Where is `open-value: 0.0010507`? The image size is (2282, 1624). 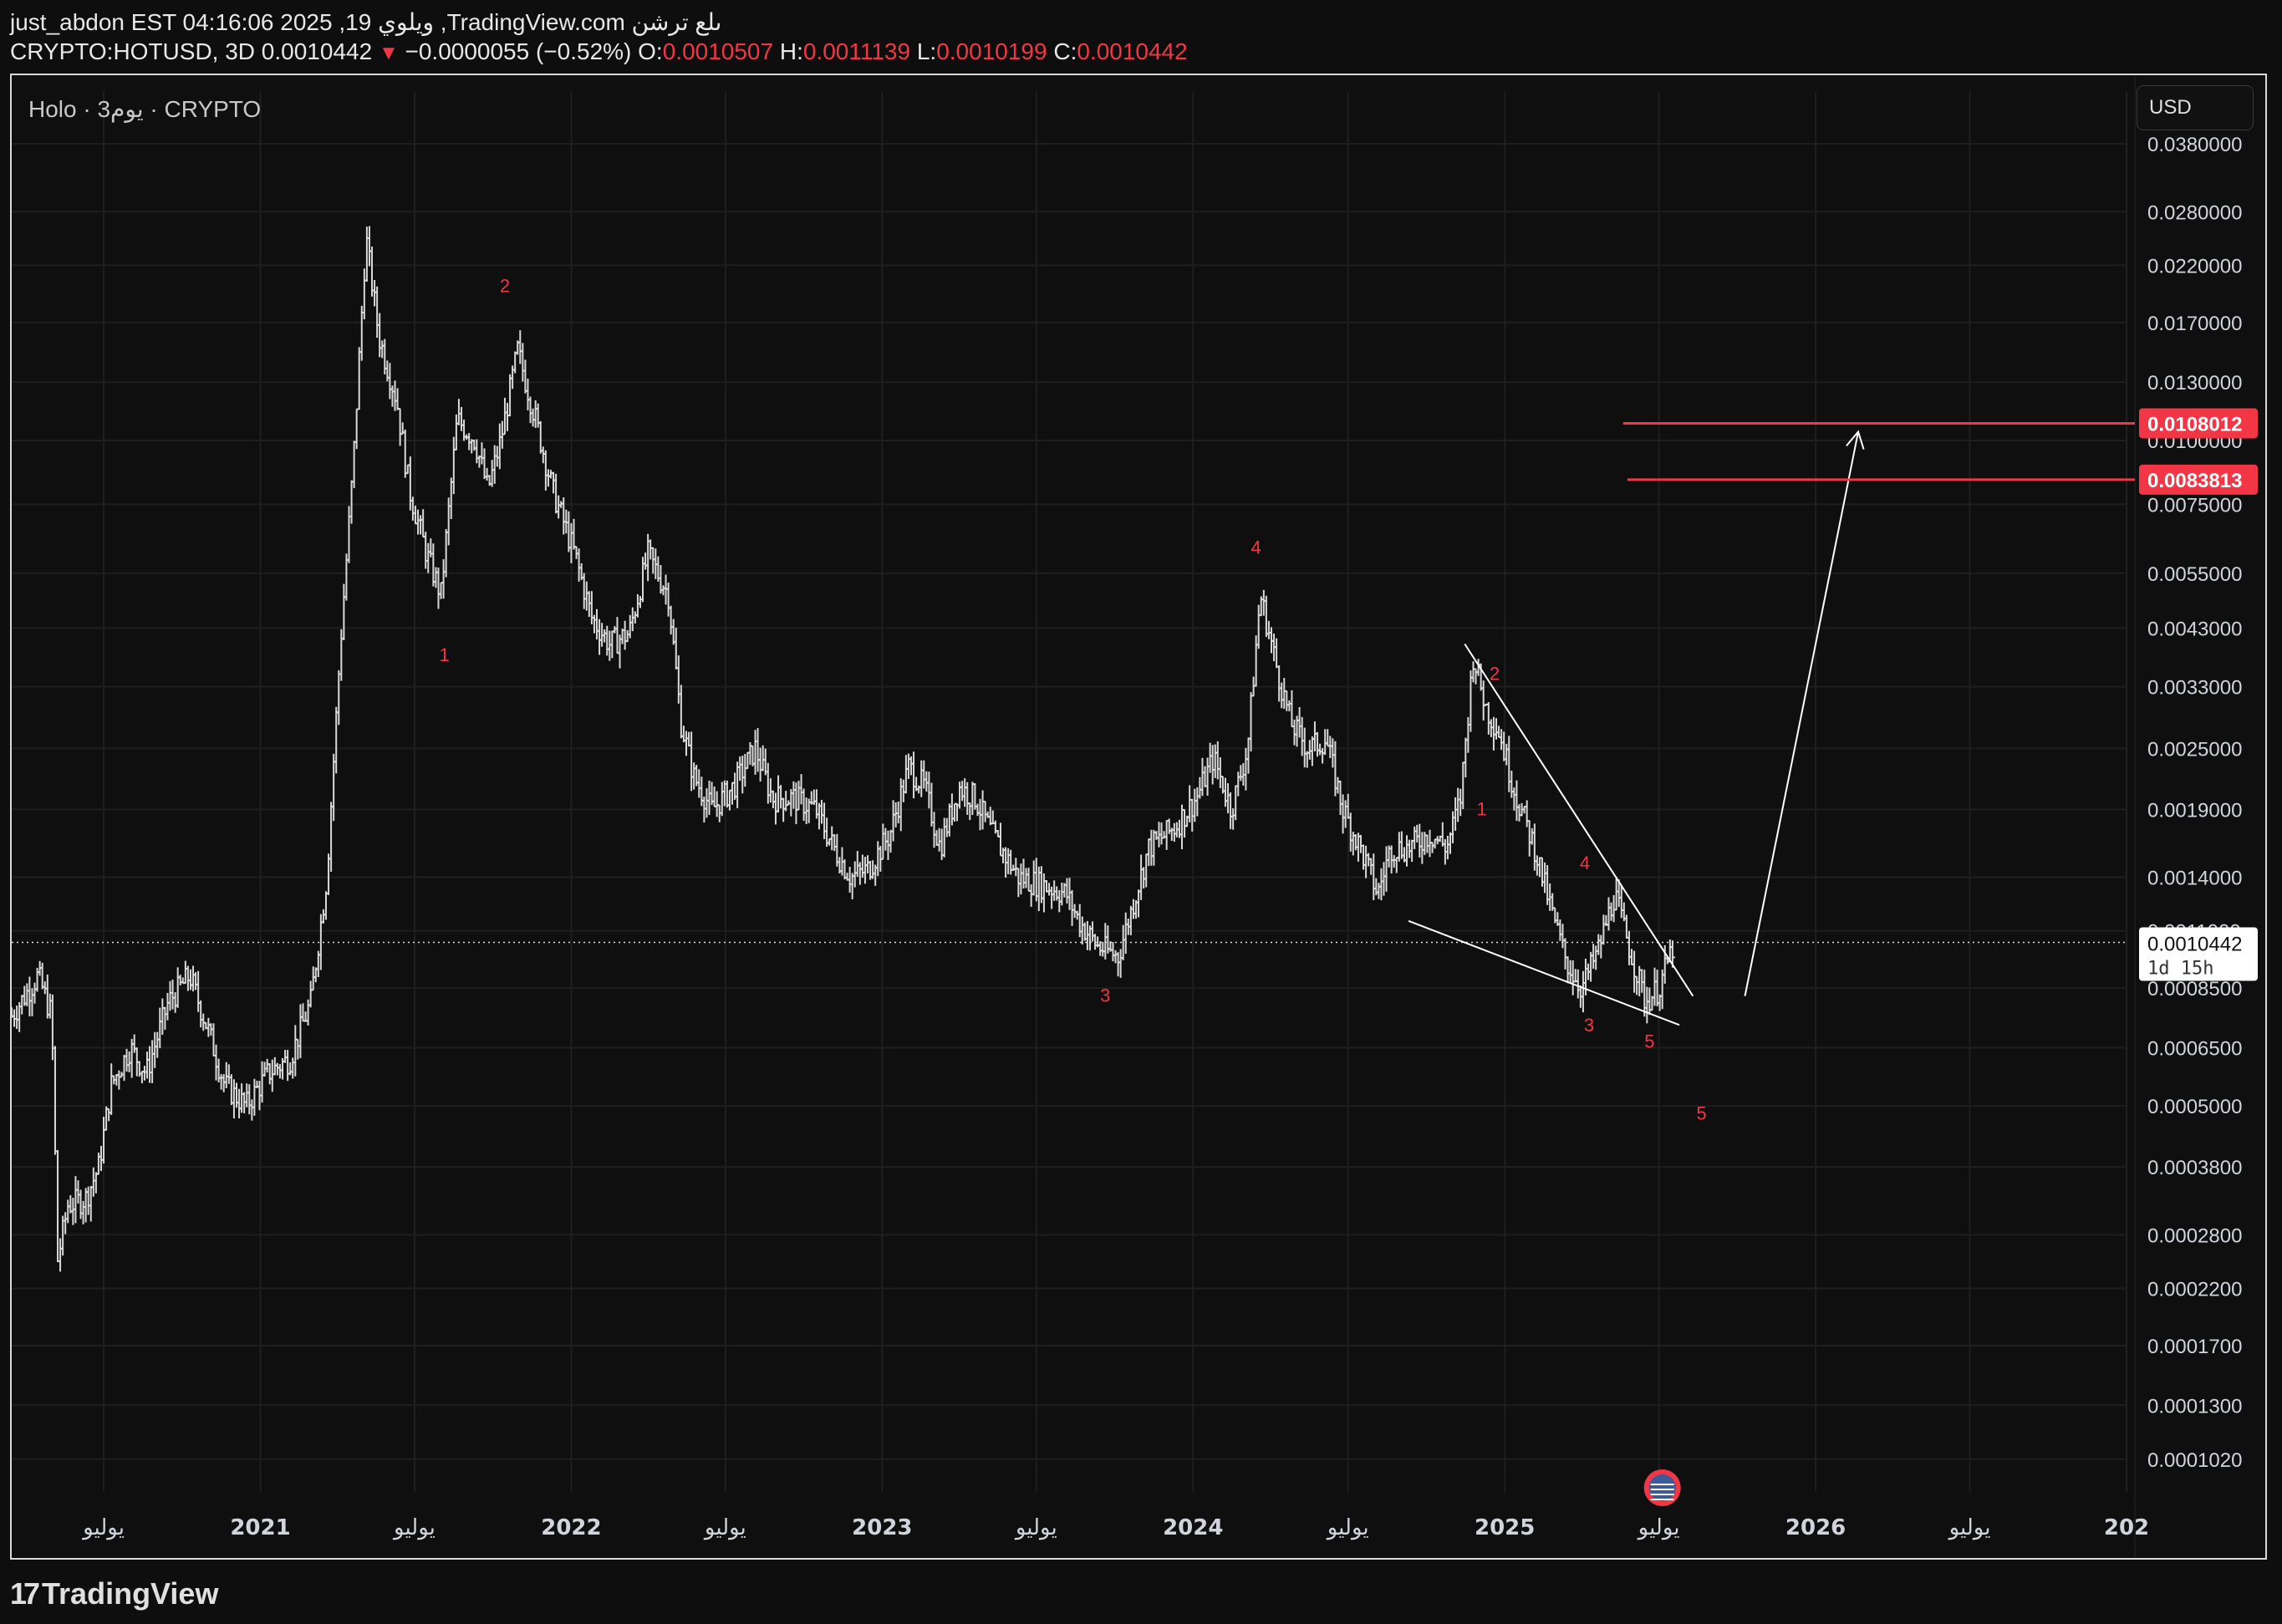
open-value: 0.0010507 is located at coordinates (718, 51).